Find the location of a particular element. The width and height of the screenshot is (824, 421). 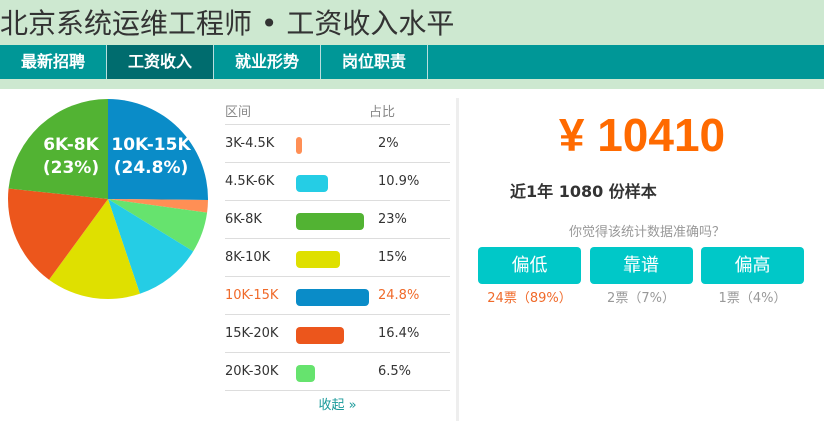

header-range: 区间 is located at coordinates (238, 112).